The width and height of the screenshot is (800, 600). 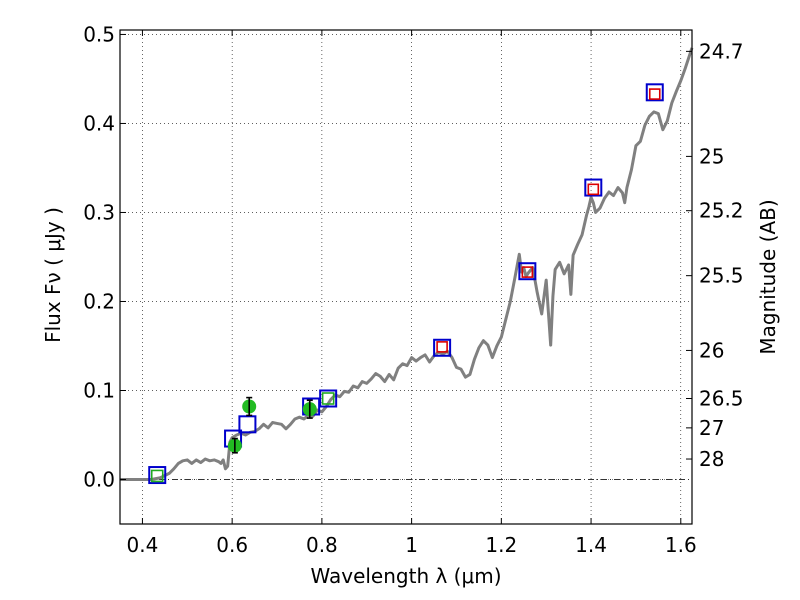 I want to click on mag-tick-label: 24.7, so click(x=721, y=51).